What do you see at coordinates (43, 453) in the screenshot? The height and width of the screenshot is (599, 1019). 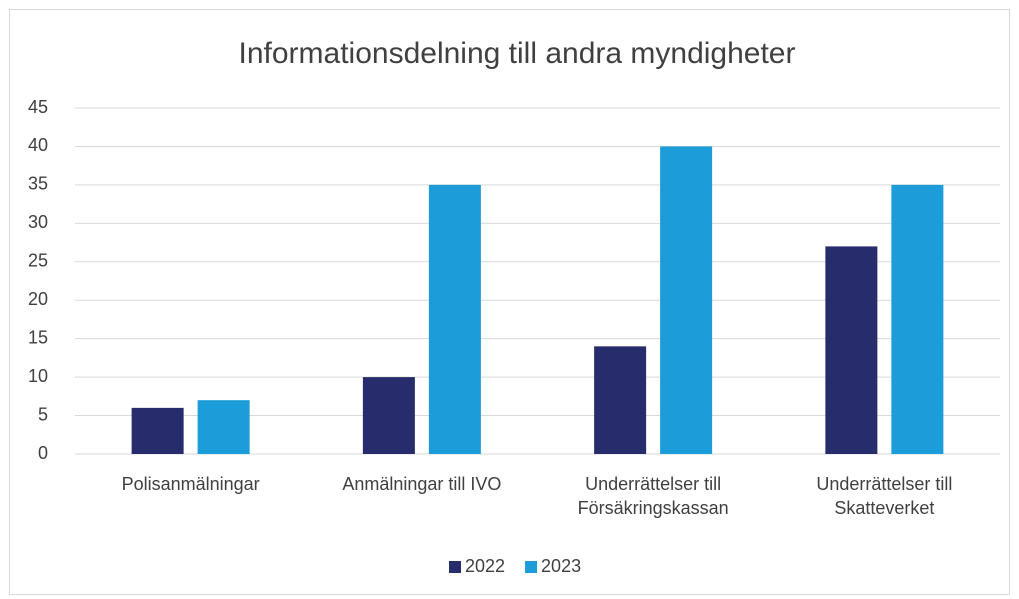 I see `y-tick-label: 0` at bounding box center [43, 453].